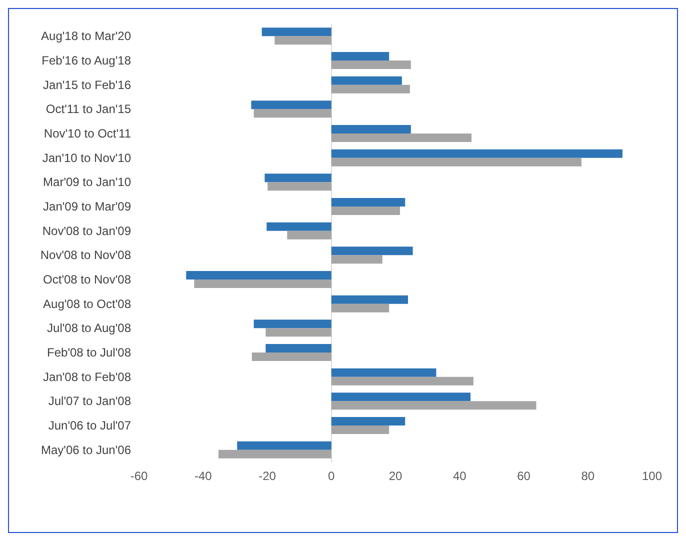 Image resolution: width=686 pixels, height=541 pixels. I want to click on y-tick-label: Jan'10 to Nov'10, so click(87, 157).